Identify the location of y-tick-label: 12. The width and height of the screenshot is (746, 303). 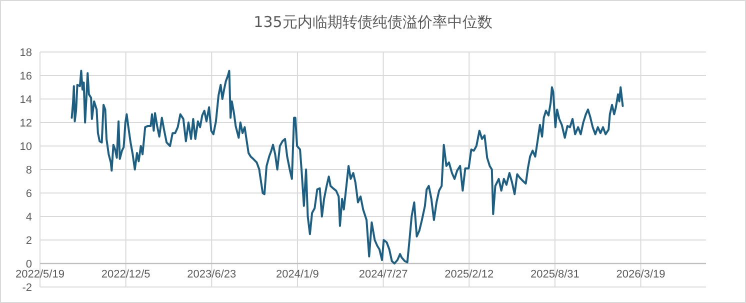
(26, 124).